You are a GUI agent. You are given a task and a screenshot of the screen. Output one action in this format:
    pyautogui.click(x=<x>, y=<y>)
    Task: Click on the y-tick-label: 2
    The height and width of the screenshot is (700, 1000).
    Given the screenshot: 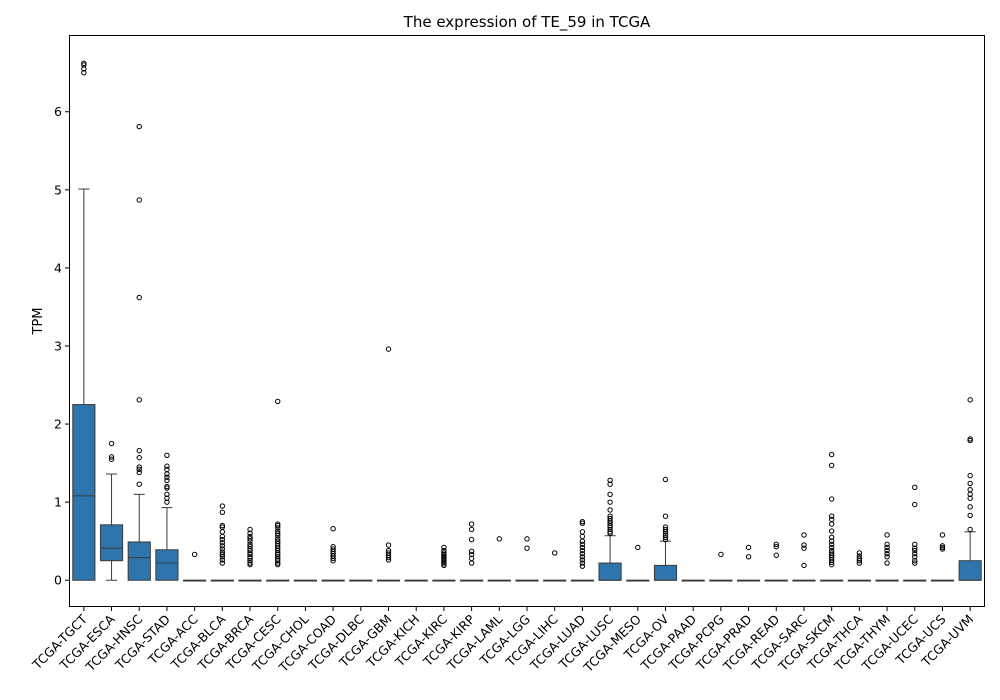 What is the action you would take?
    pyautogui.click(x=58, y=424)
    